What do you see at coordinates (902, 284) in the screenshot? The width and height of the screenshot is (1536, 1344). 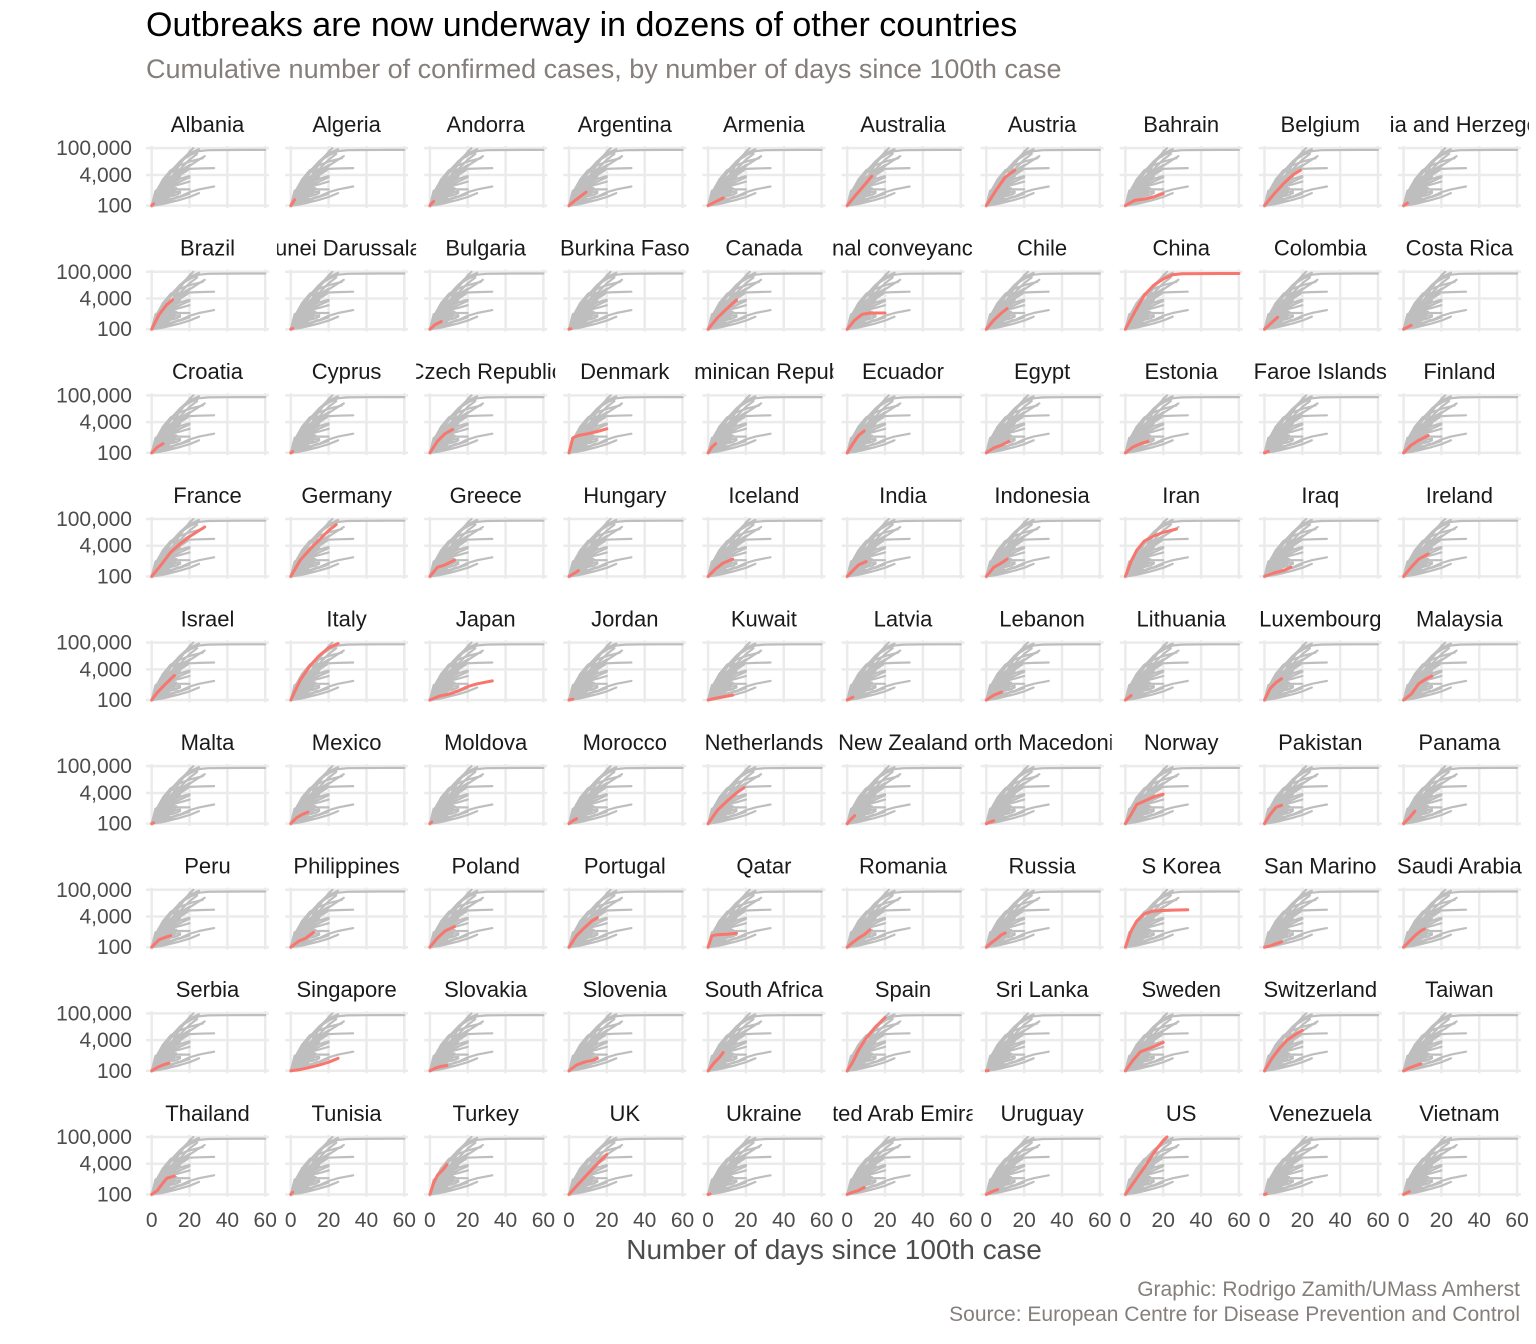 I see `facet-panel: International conveyance (Japan)` at bounding box center [902, 284].